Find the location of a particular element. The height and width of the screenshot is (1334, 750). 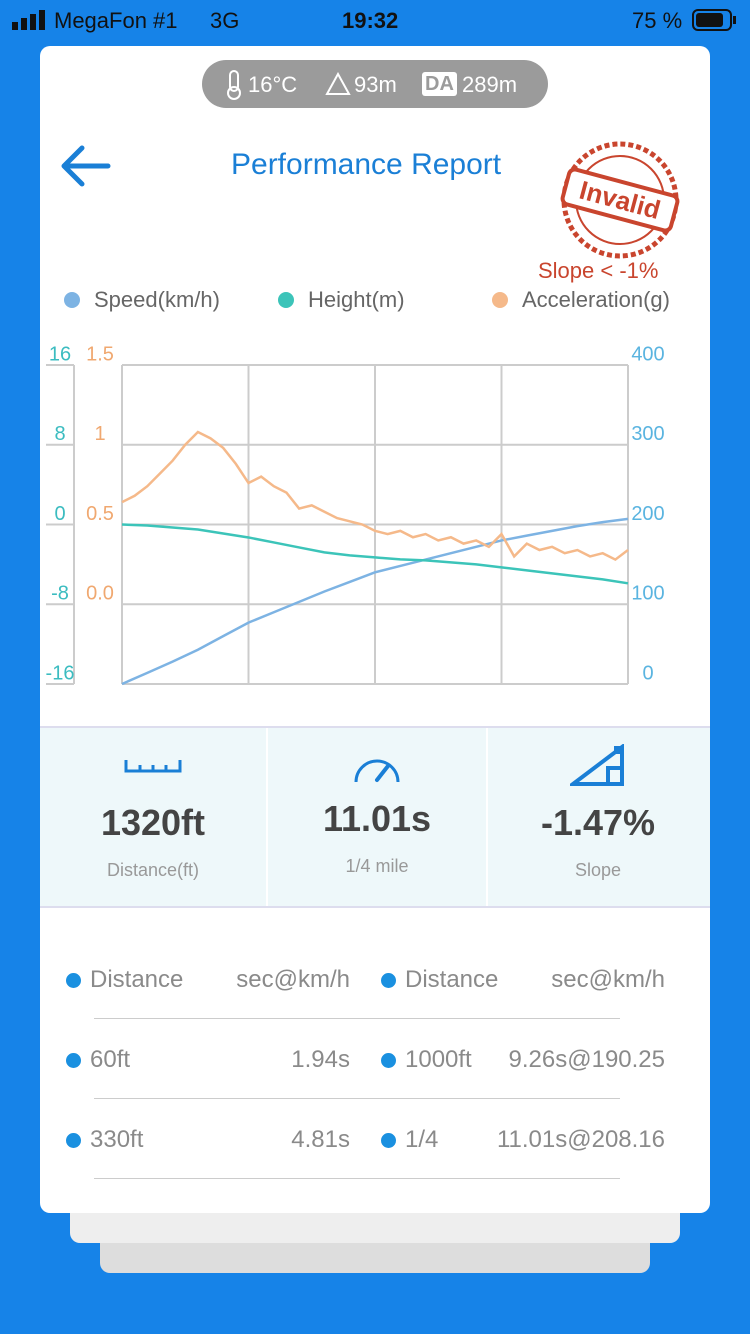

tick-label: 300 is located at coordinates (647, 434).